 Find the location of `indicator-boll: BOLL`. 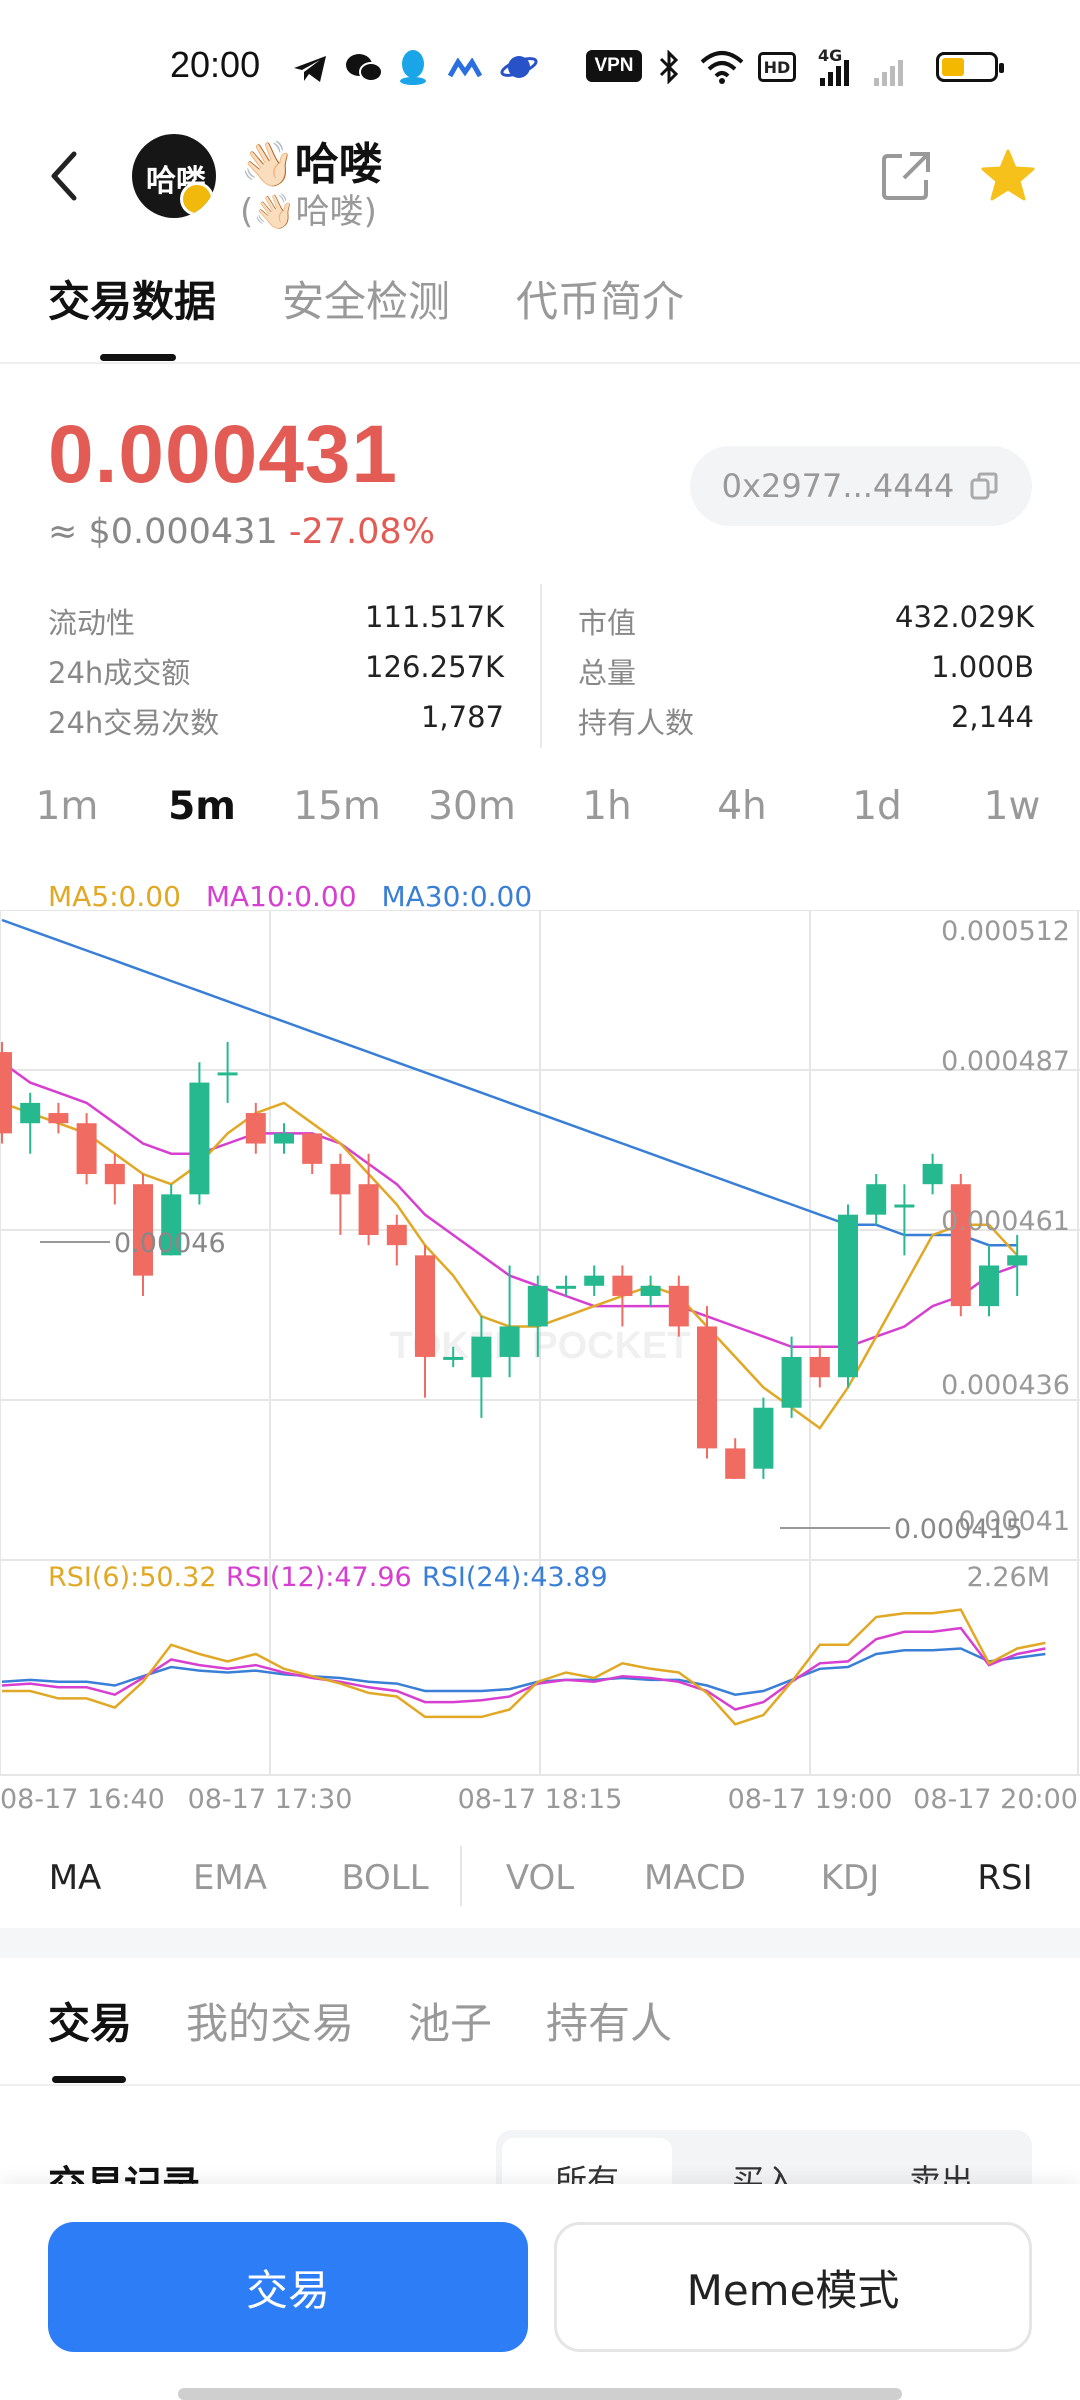

indicator-boll: BOLL is located at coordinates (385, 1878).